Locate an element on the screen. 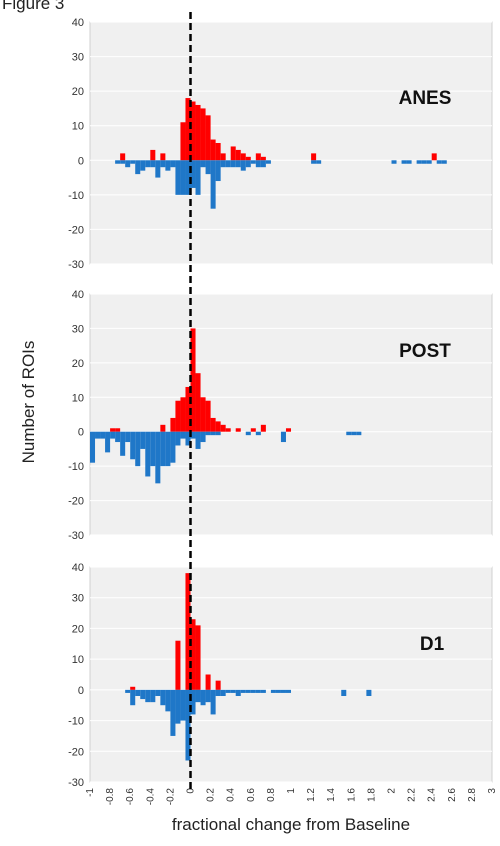 This screenshot has width=500, height=846. x-tick-label: 3 is located at coordinates (492, 791).